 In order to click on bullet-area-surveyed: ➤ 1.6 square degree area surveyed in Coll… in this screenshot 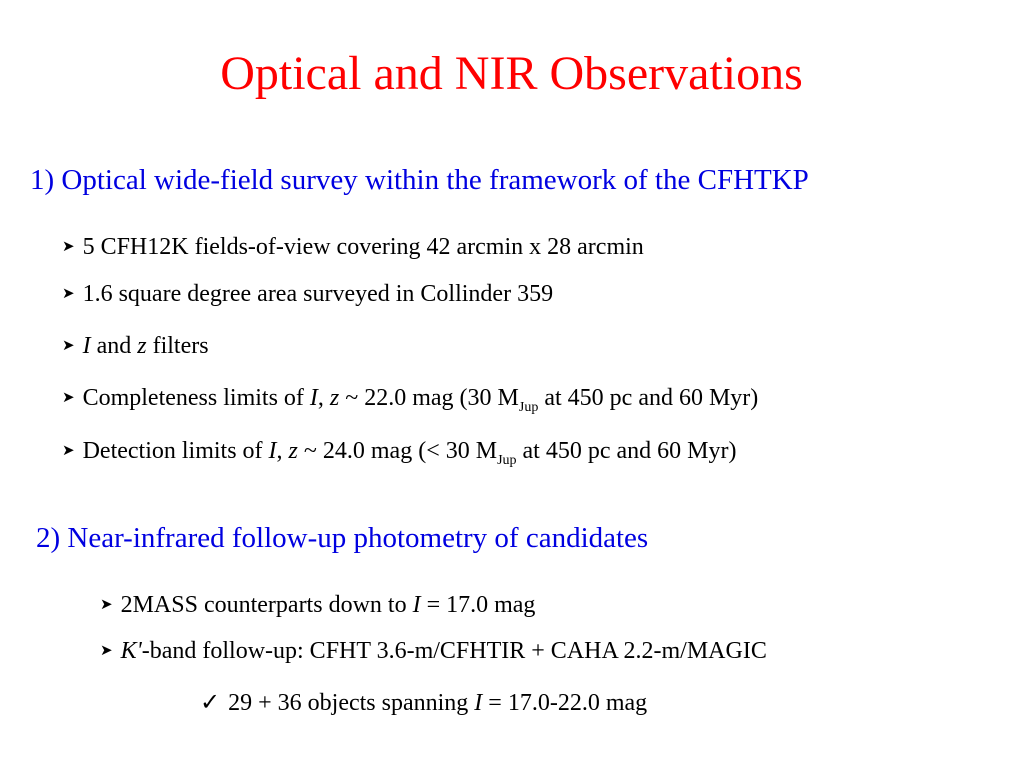, I will do `click(308, 294)`.